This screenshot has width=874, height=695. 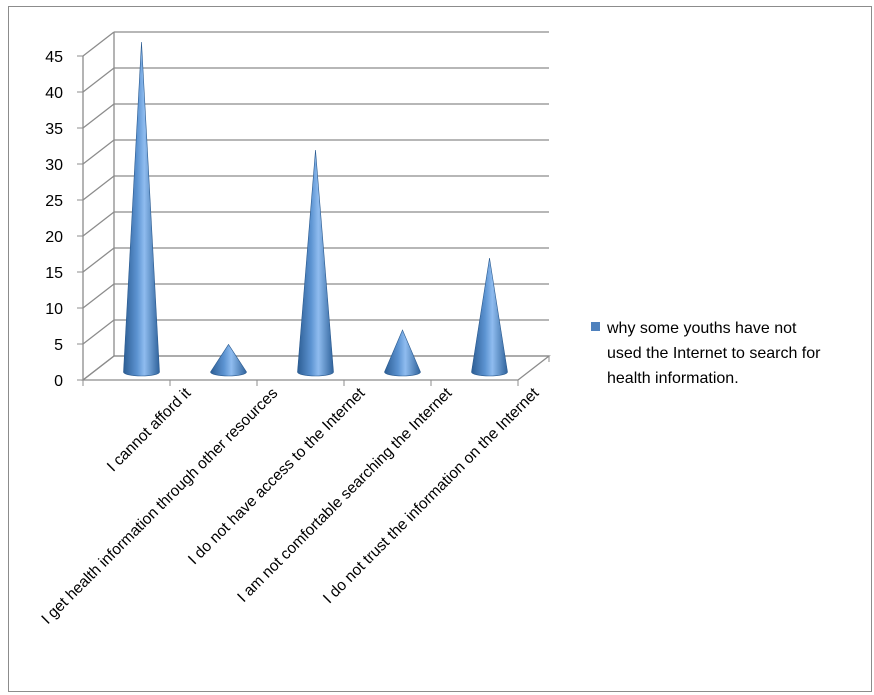 What do you see at coordinates (54, 57) in the screenshot?
I see `y-tick-label: 45` at bounding box center [54, 57].